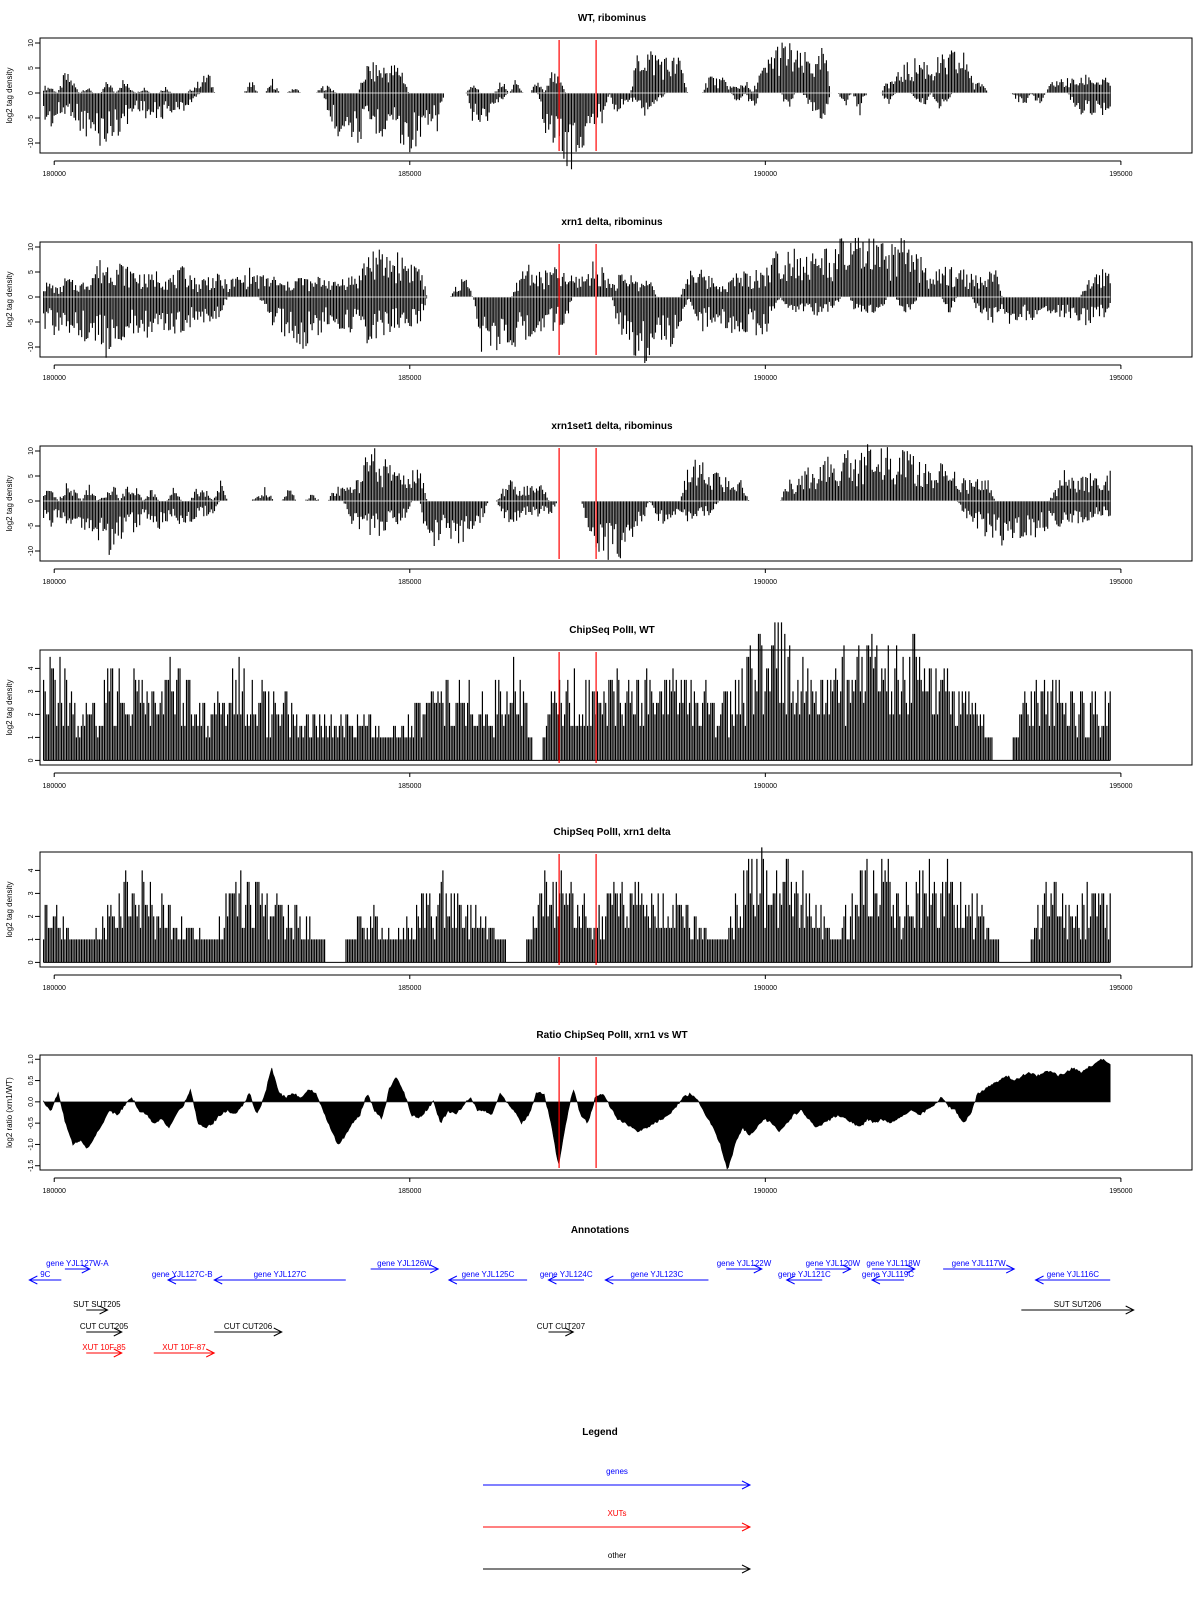 The height and width of the screenshot is (1600, 1200). Describe the element at coordinates (612, 18) in the screenshot. I see `chart-title: WT, ribominus` at that location.